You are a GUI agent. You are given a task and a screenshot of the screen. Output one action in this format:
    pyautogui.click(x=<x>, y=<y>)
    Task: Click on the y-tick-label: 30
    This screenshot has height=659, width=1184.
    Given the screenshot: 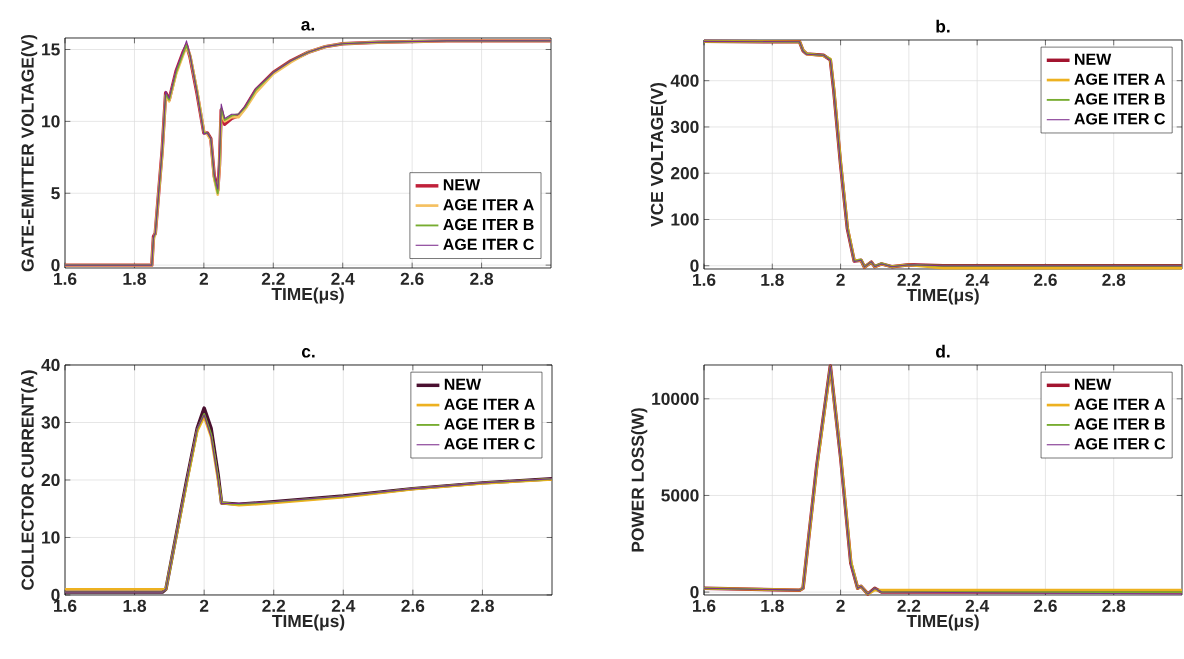 What is the action you would take?
    pyautogui.click(x=50, y=422)
    